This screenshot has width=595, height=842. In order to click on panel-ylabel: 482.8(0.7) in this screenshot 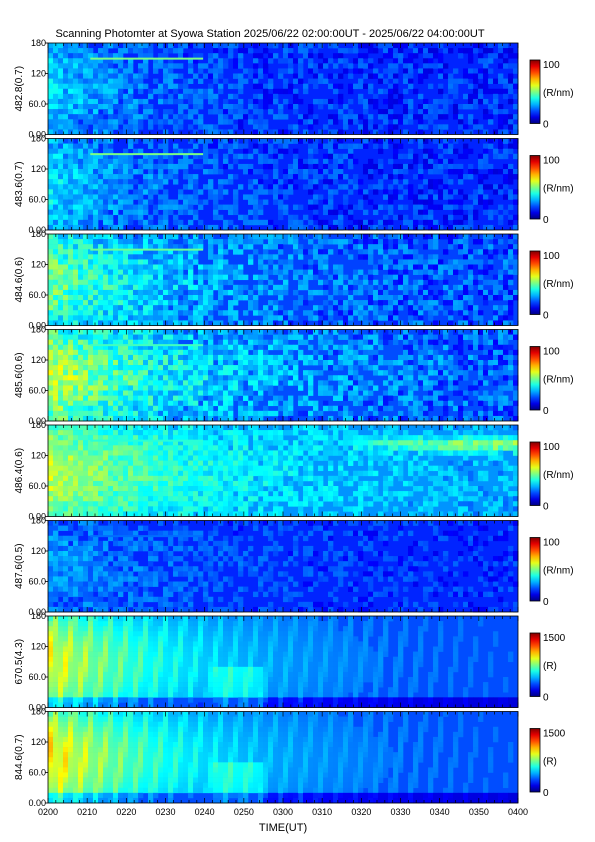, I will do `click(19, 89)`.